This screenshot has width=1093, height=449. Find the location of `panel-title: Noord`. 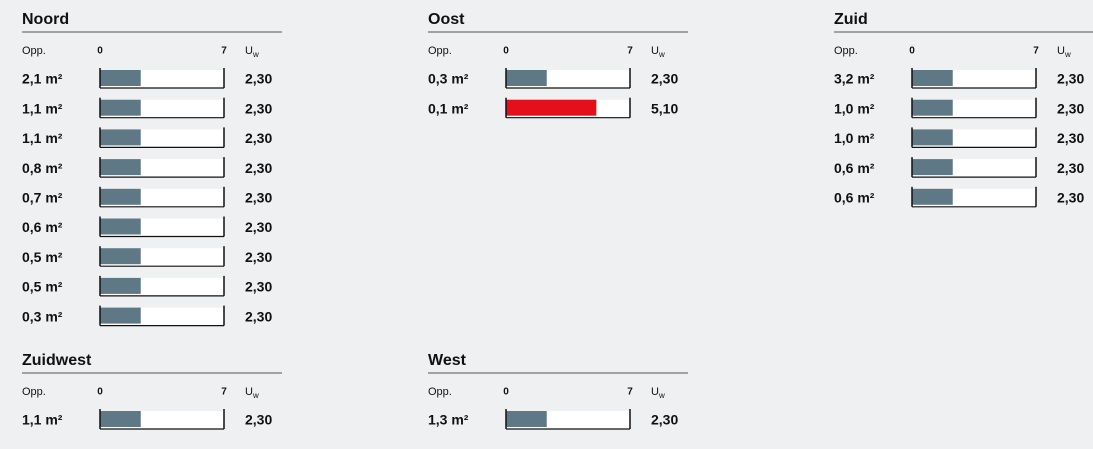

panel-title: Noord is located at coordinates (45, 19).